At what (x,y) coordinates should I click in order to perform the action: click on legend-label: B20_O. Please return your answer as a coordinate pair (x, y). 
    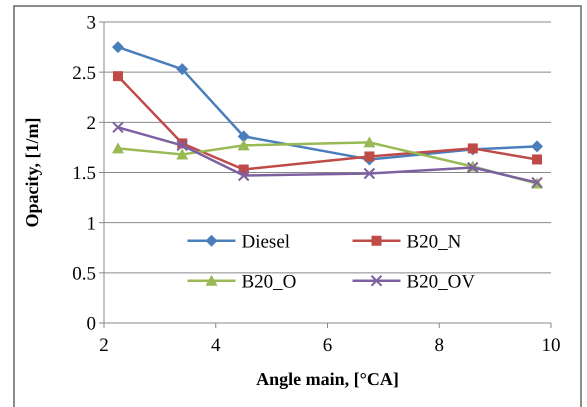
    Looking at the image, I should click on (269, 281).